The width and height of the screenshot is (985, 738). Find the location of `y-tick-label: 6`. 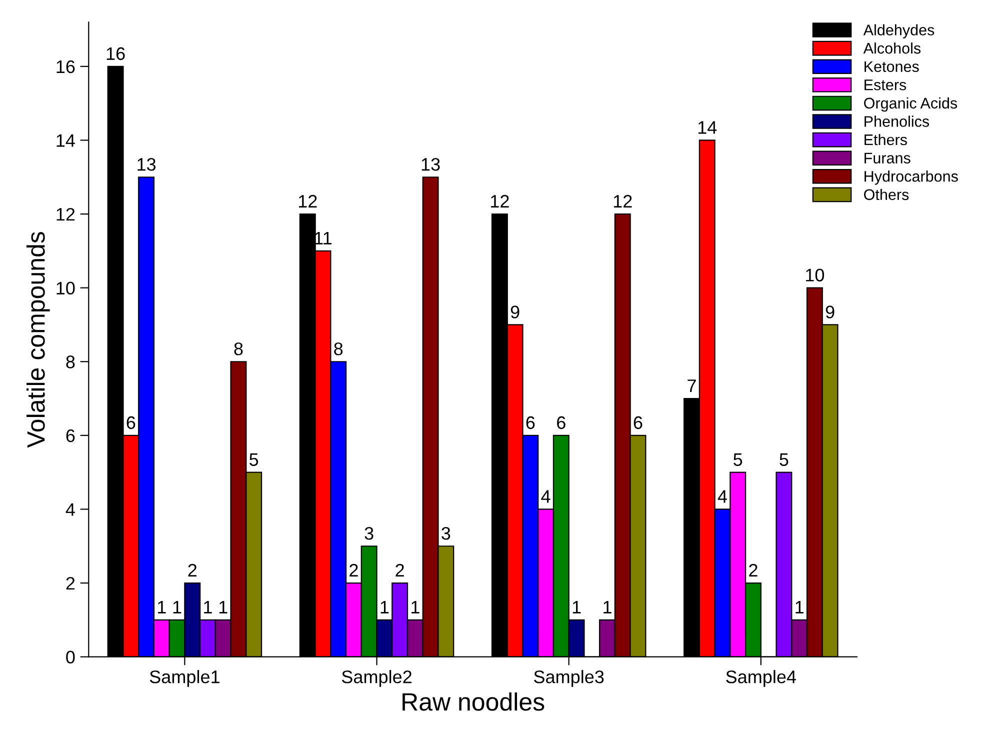

y-tick-label: 6 is located at coordinates (70, 435).